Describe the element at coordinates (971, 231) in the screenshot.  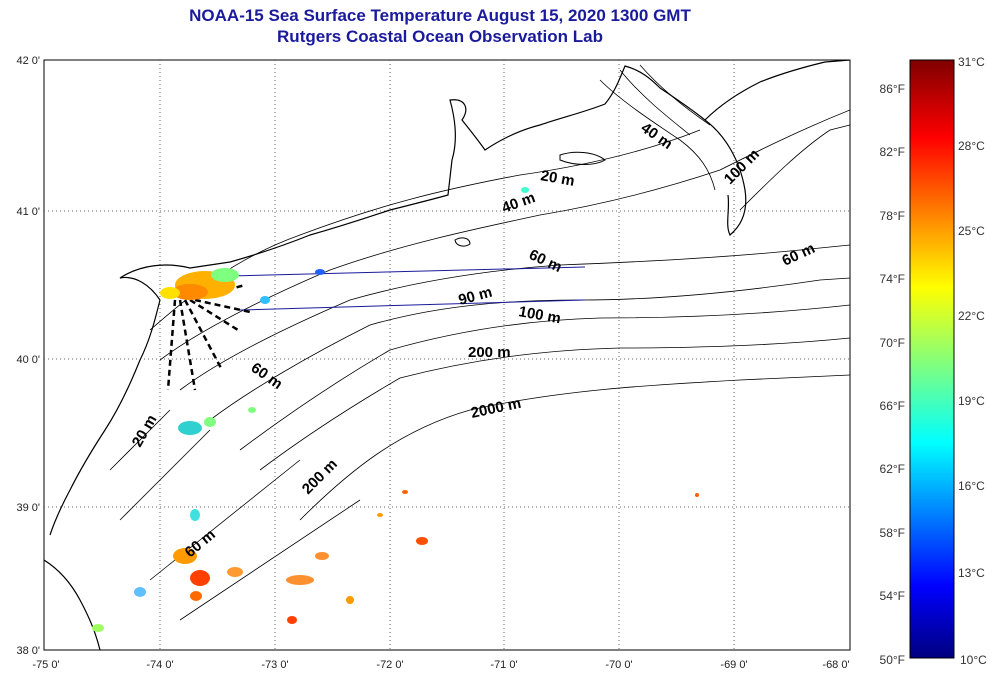
I see `colorbar-c-label: 25°C` at that location.